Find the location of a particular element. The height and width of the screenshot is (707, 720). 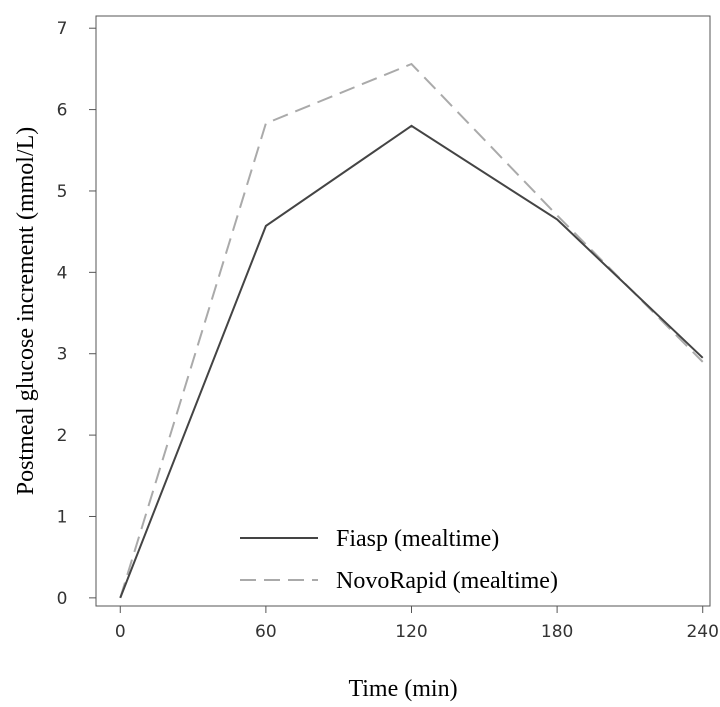

legend: Fiasp (mealtime) NovoRapid (mealtime) is located at coordinates (399, 560).